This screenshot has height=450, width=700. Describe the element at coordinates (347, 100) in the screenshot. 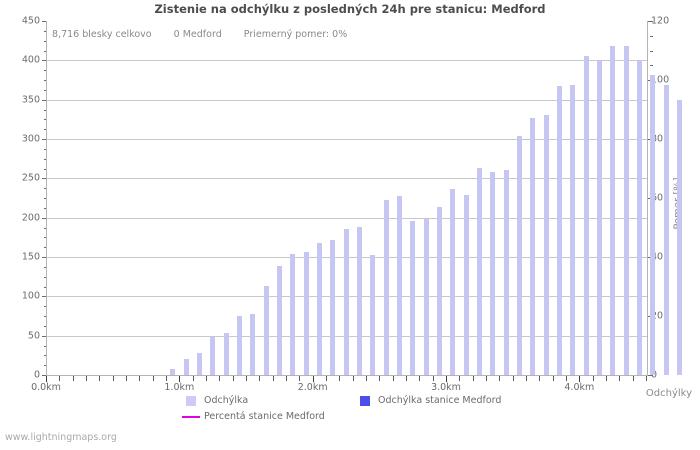

I see `gridline` at that location.